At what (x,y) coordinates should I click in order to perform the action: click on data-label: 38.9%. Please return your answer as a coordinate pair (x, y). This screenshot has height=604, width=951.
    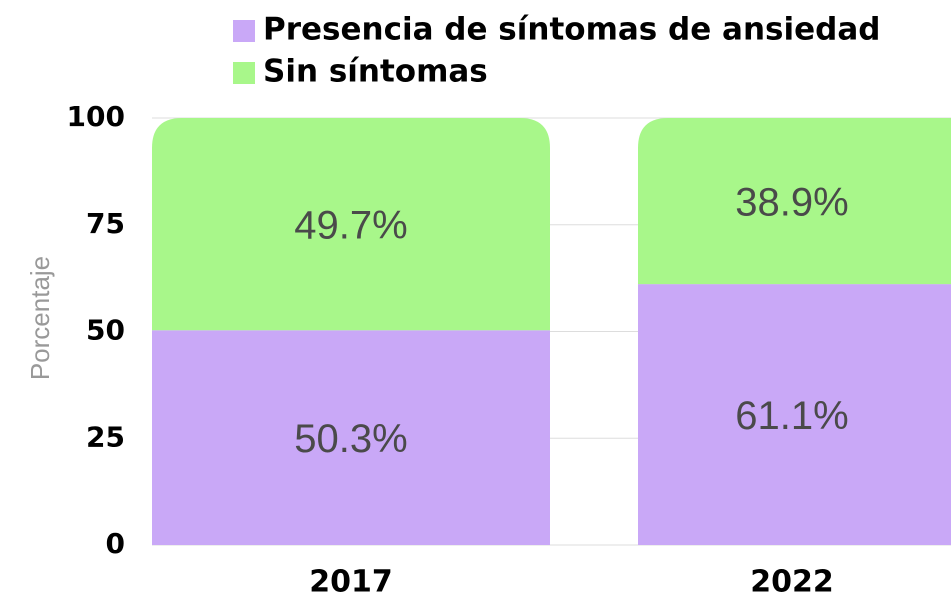
    Looking at the image, I should click on (791, 203).